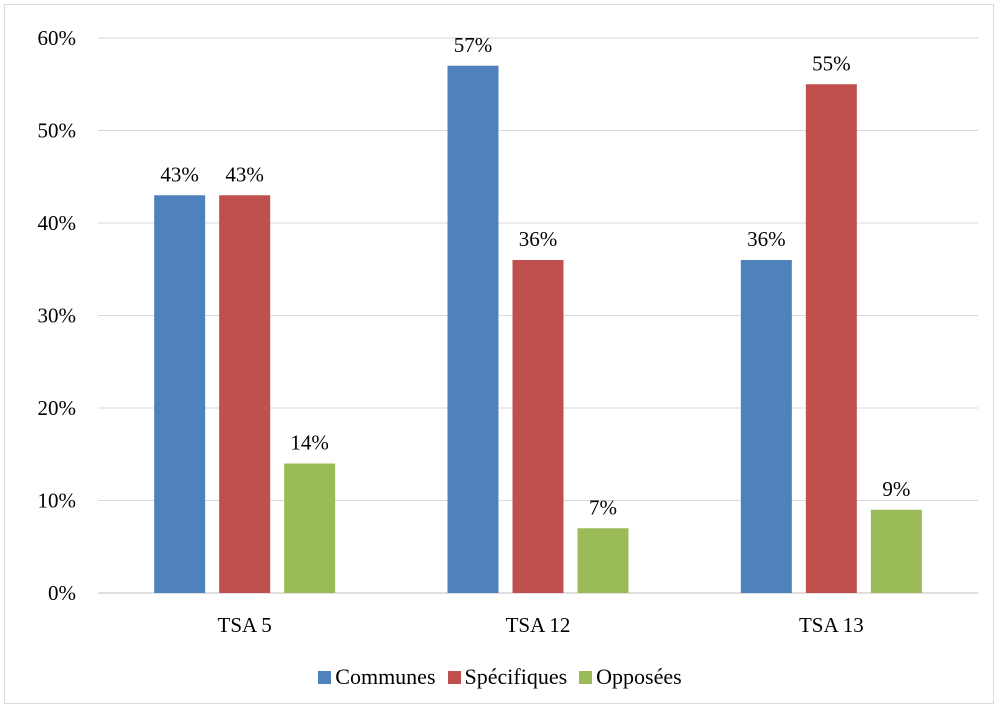 This screenshot has width=1000, height=711. Describe the element at coordinates (603, 507) in the screenshot. I see `data-label: 7%` at that location.